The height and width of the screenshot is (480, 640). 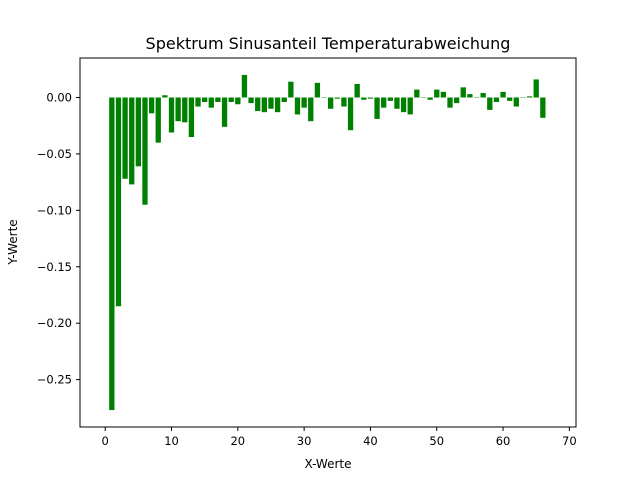 What do you see at coordinates (54, 210) in the screenshot?
I see `y-tick-label-2: −0.10` at bounding box center [54, 210].